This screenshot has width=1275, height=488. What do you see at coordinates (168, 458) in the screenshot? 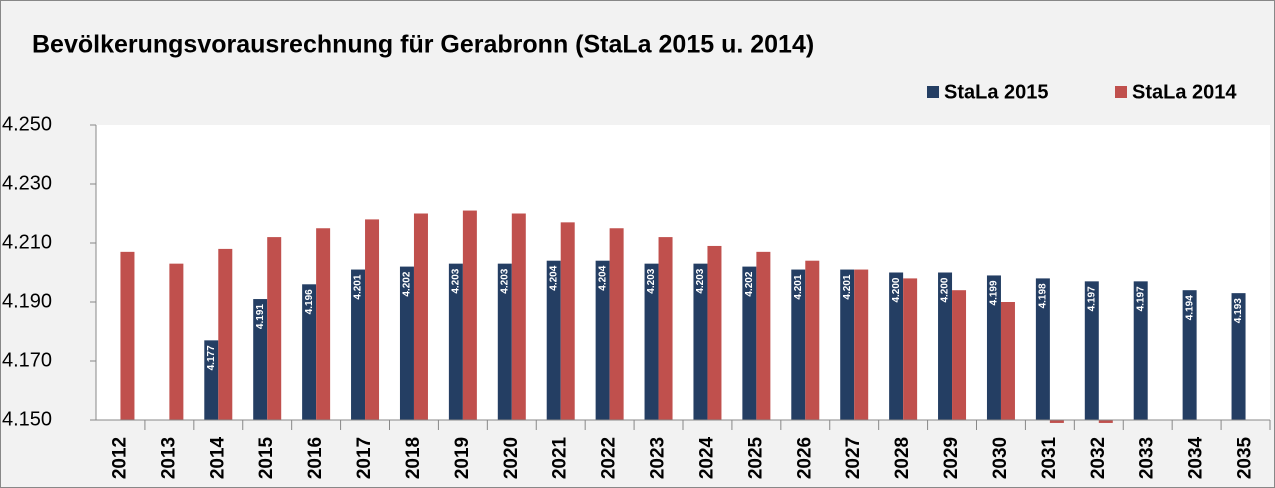
I see `x-tick-label: 2013` at bounding box center [168, 458].